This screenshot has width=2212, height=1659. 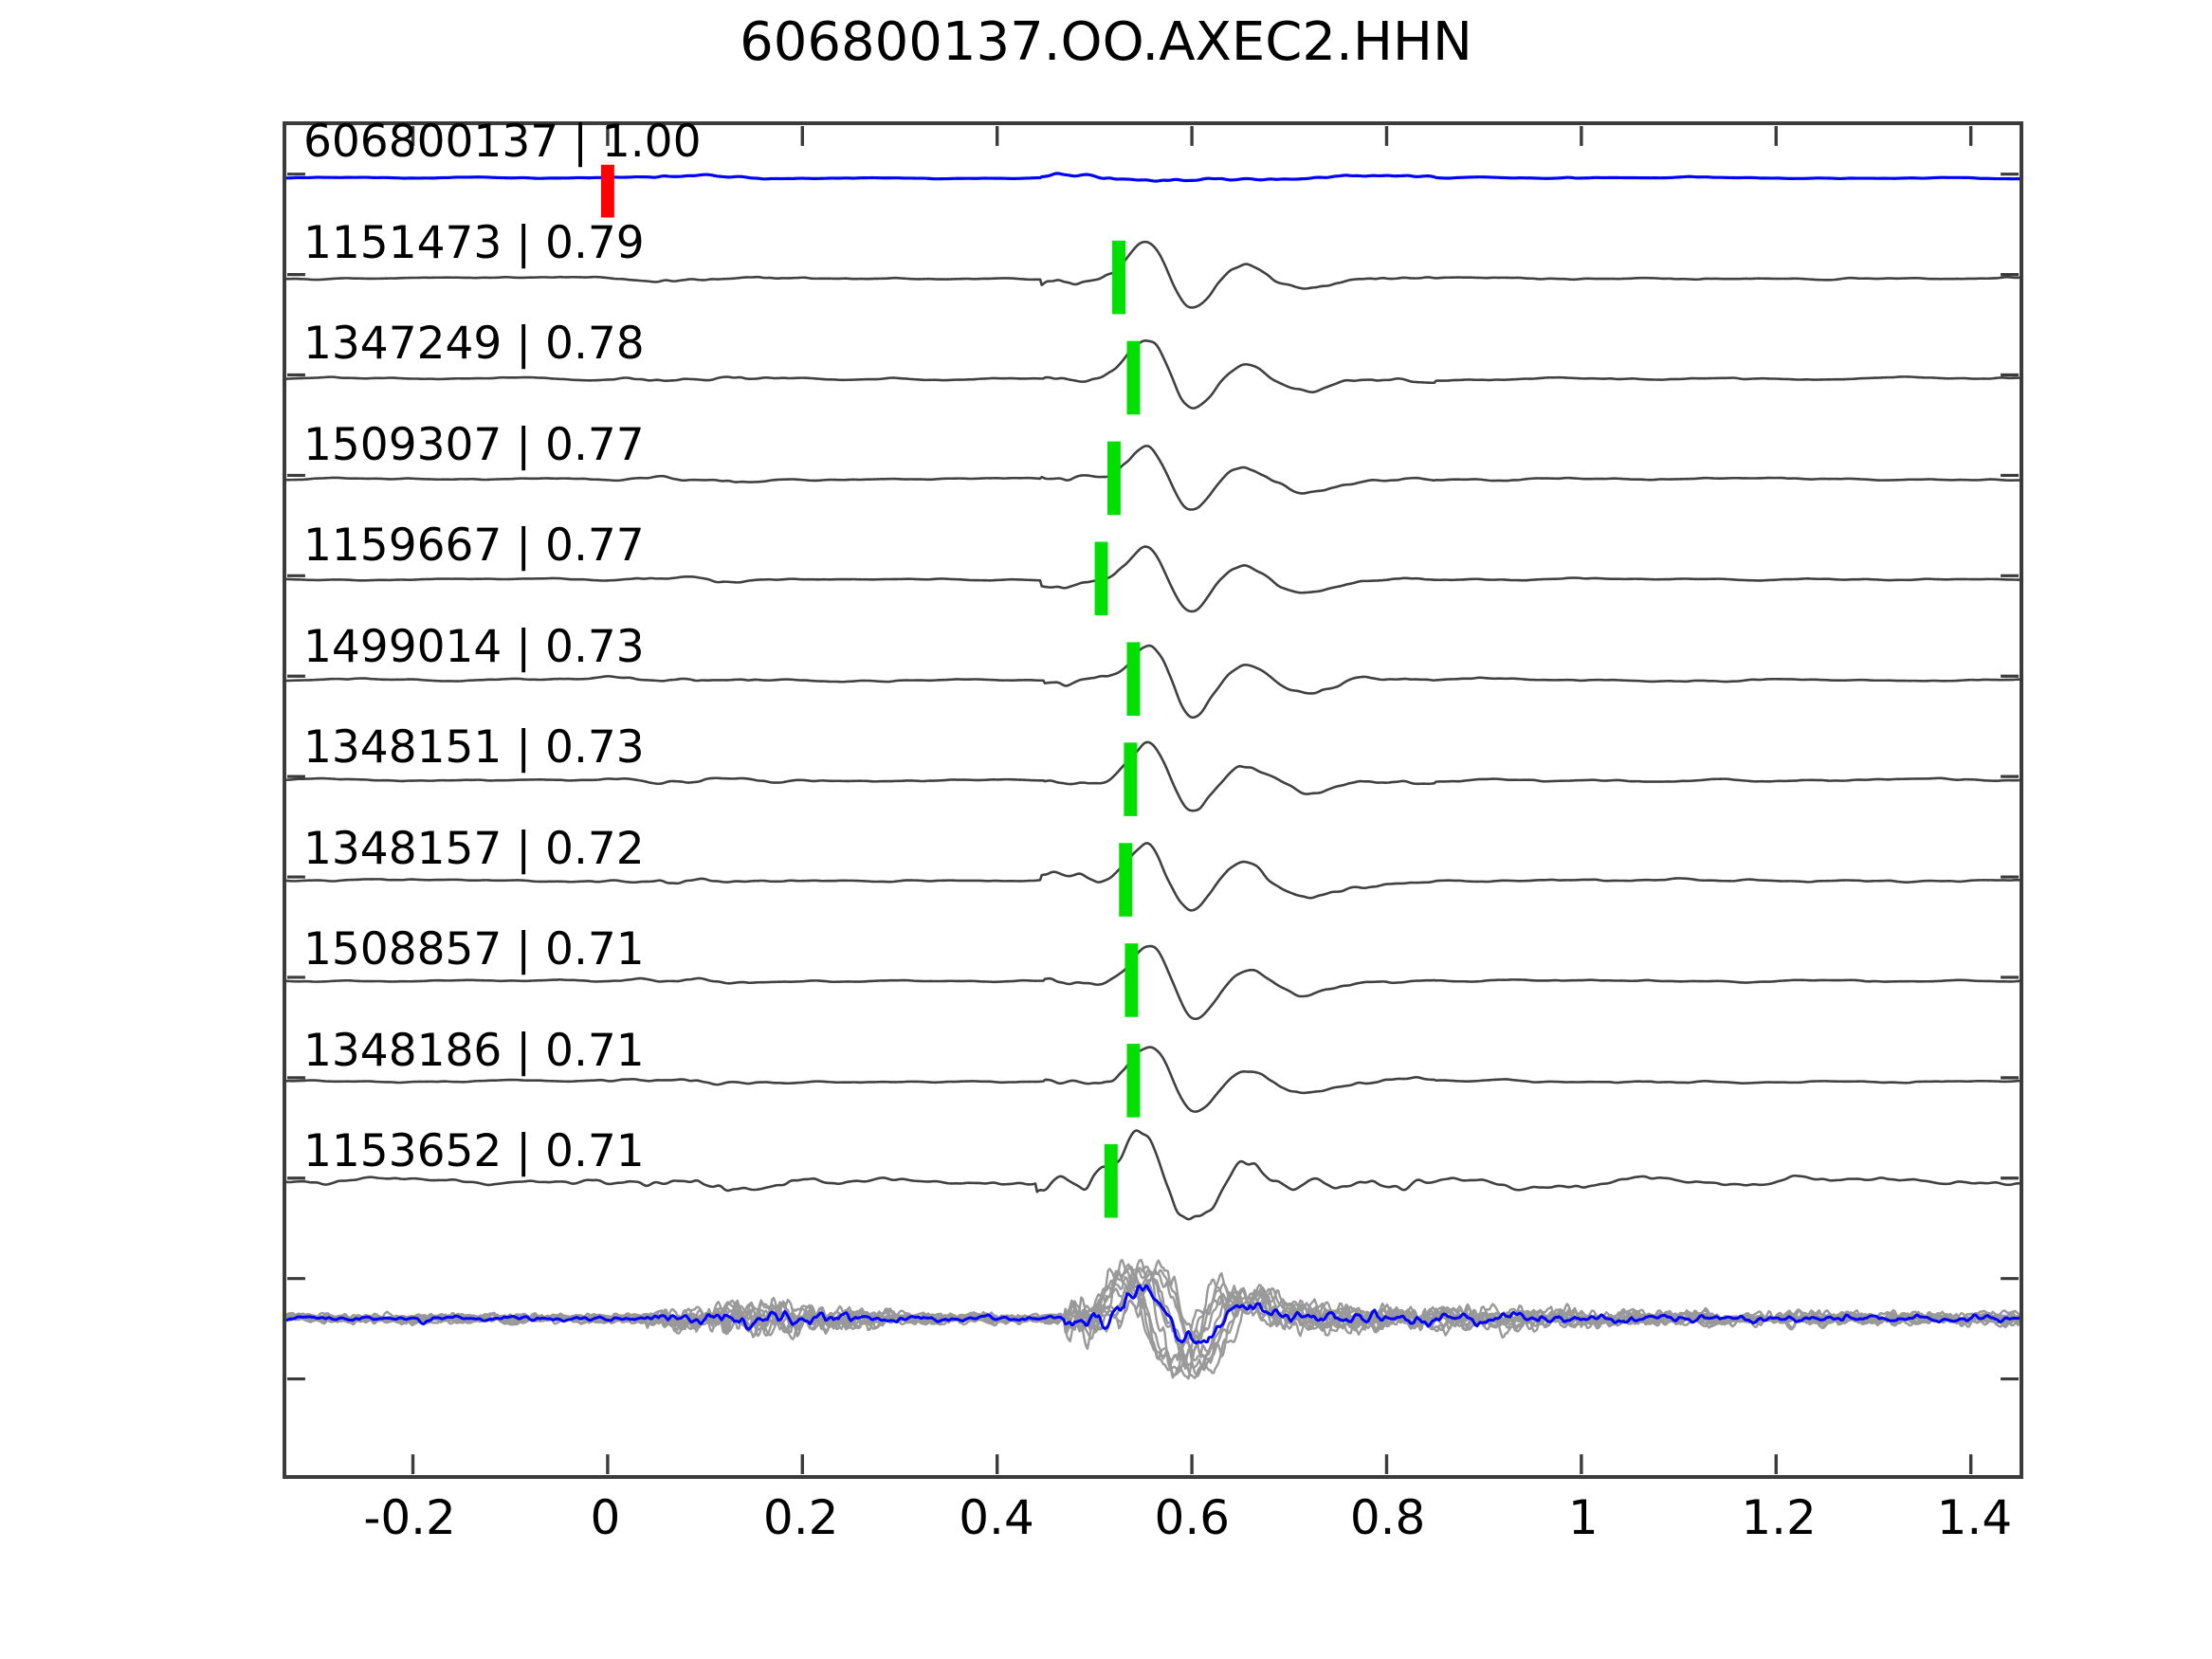 I want to click on page-title: 606800137.OO.AXEC2.HHN, so click(x=1106, y=42).